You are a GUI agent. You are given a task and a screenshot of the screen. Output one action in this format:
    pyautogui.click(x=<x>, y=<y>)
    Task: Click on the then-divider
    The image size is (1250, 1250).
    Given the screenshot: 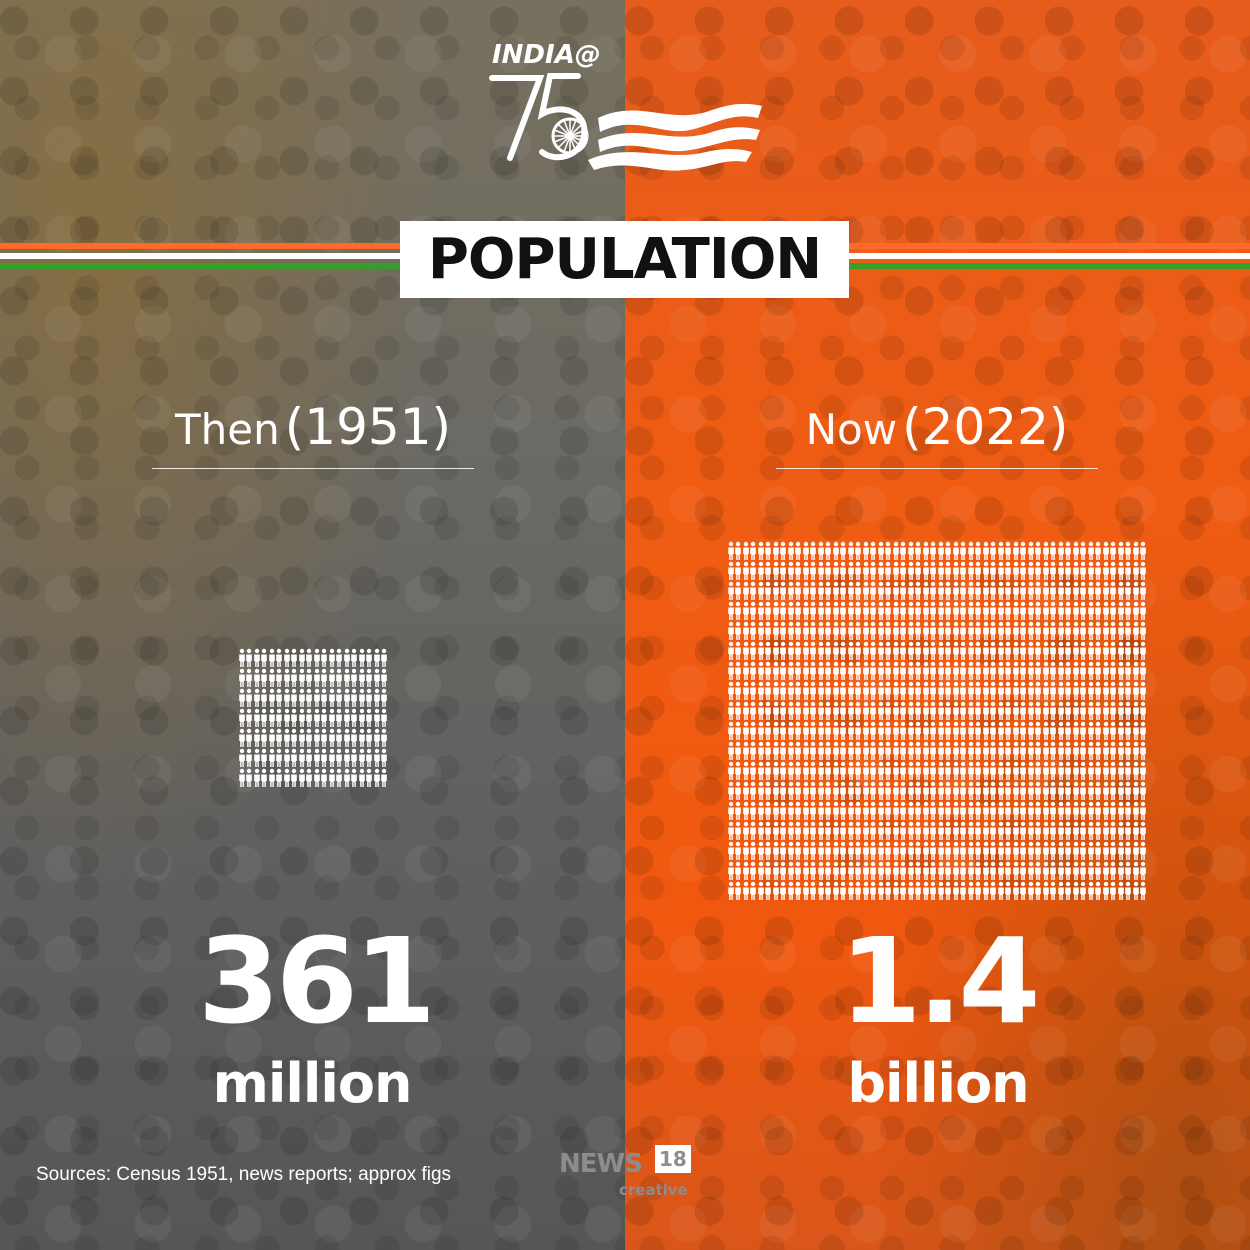 What is the action you would take?
    pyautogui.click(x=313, y=468)
    